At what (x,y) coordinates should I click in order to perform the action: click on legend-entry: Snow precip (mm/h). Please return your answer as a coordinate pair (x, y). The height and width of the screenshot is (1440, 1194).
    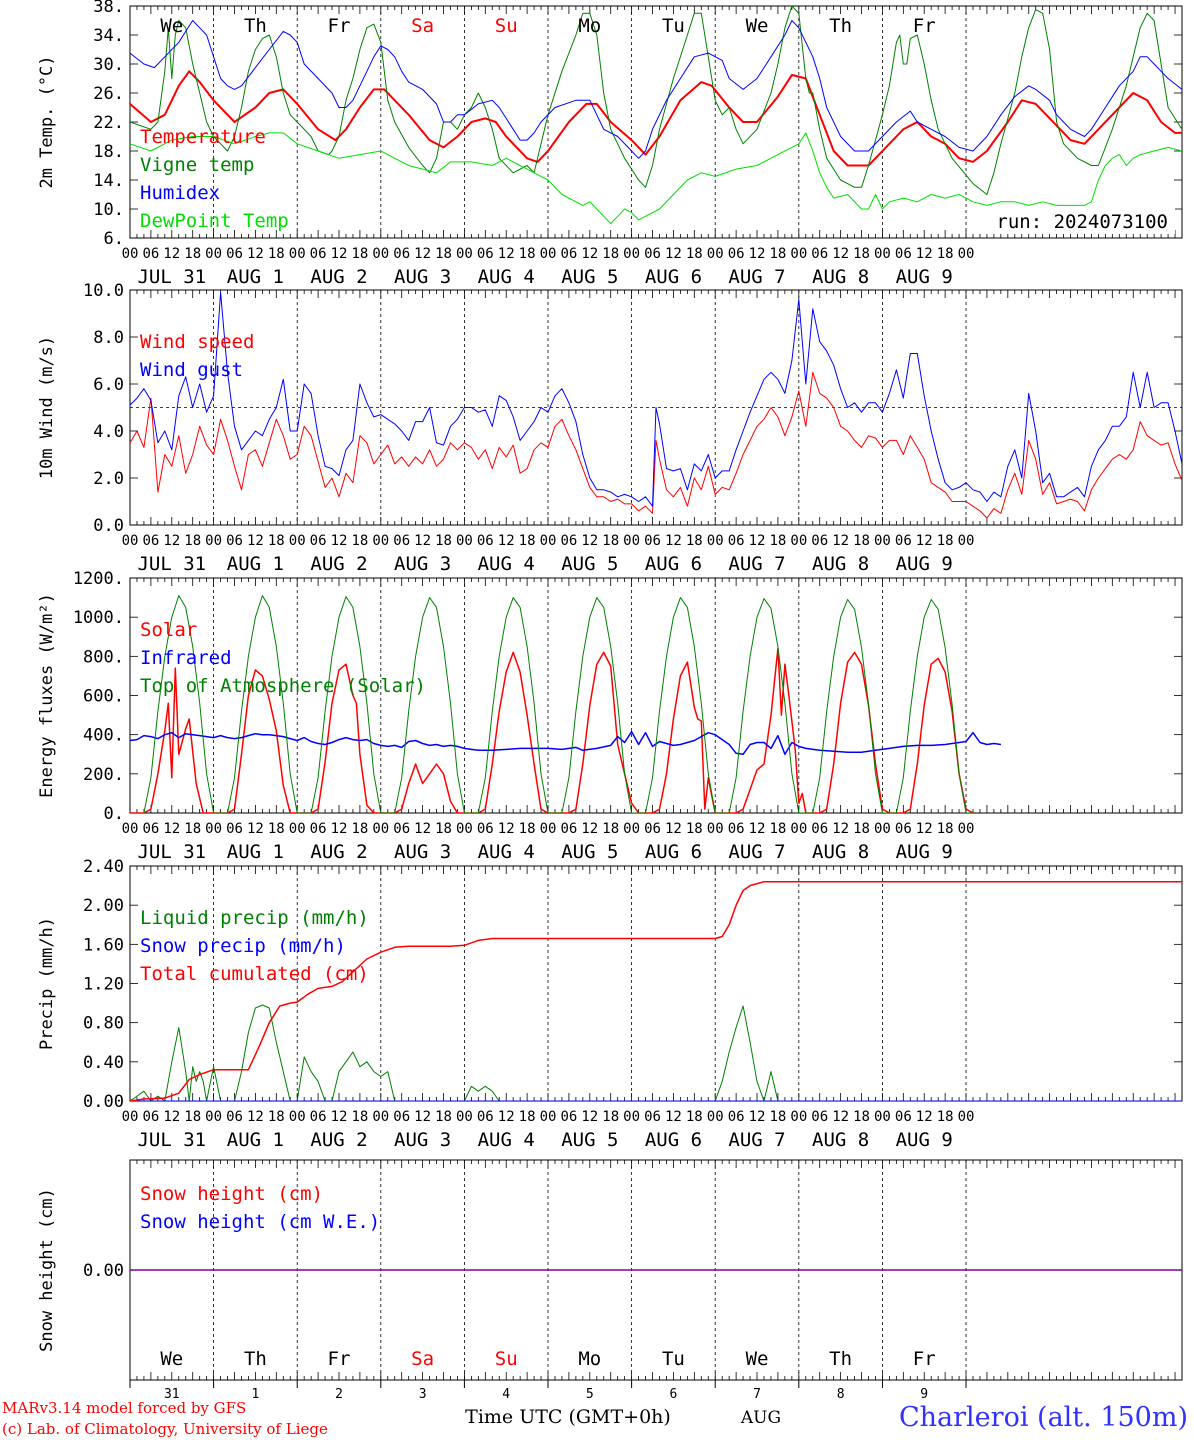
    Looking at the image, I should click on (243, 946).